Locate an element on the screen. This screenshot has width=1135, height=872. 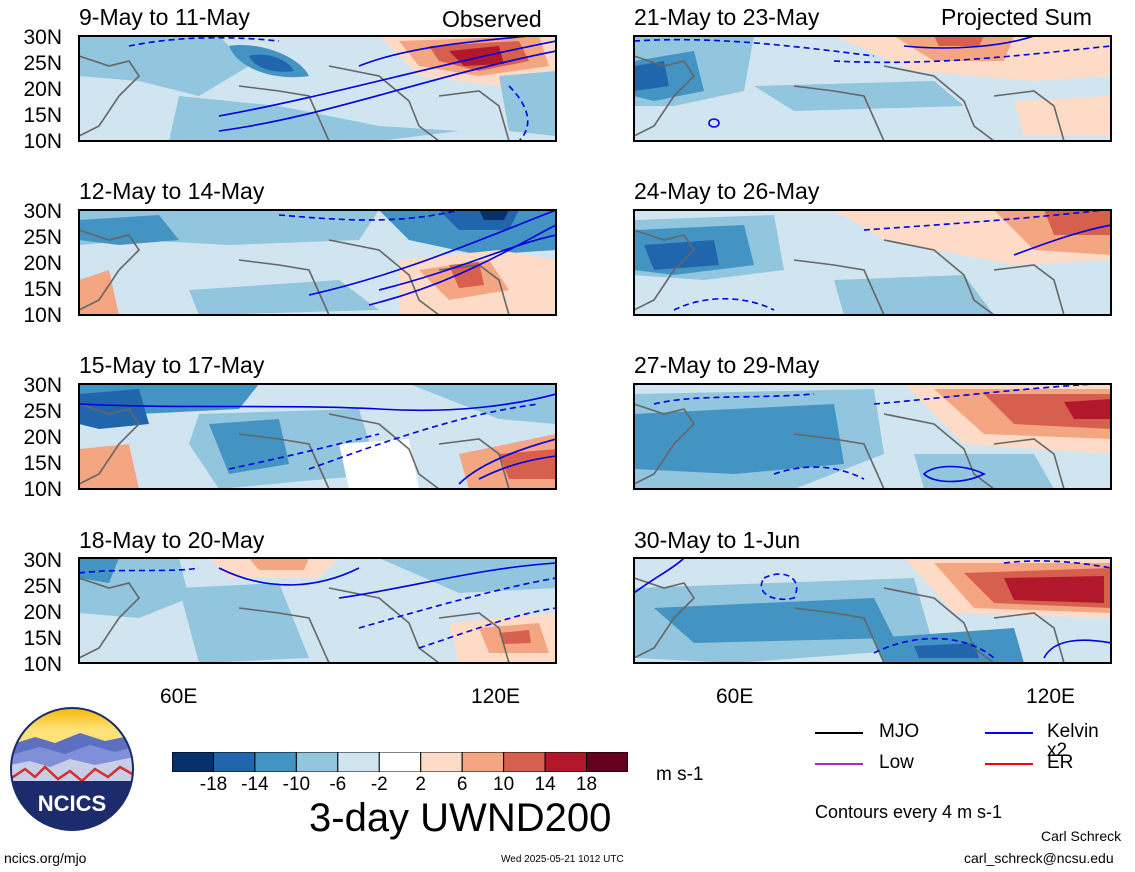
panel-title-r3: 27-May to 29-May is located at coordinates (727, 365).